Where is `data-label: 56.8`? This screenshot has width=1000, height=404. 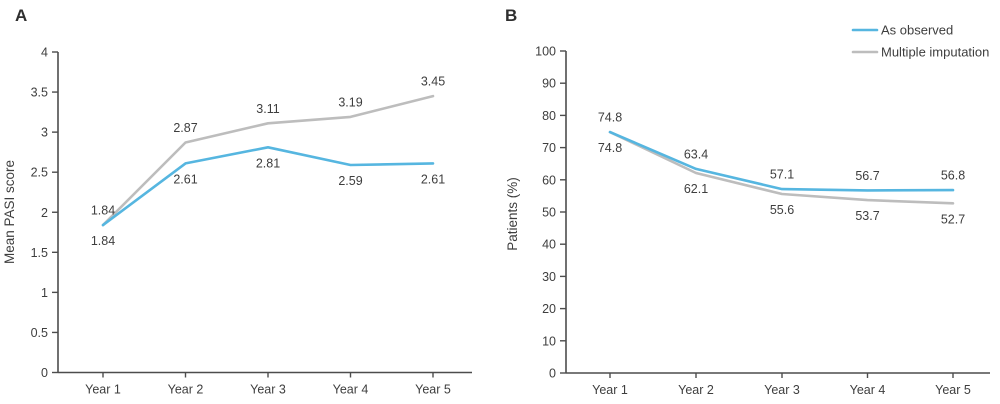 data-label: 56.8 is located at coordinates (953, 176).